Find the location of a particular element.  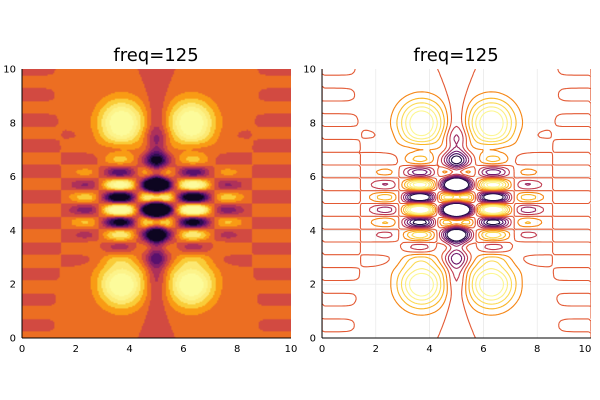

contour-x-tick: 10 is located at coordinates (585, 349).